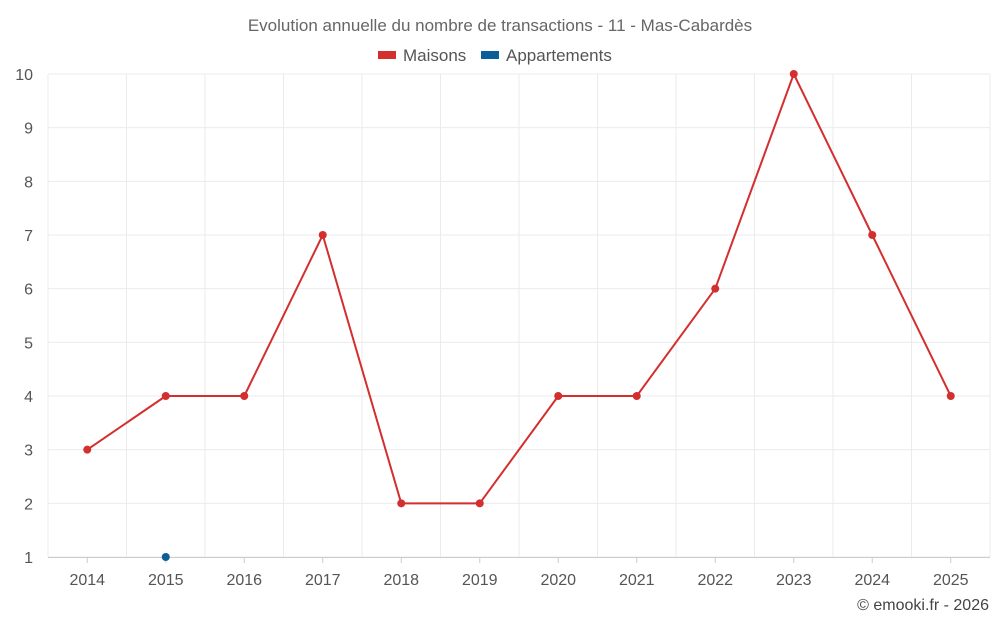 The height and width of the screenshot is (625, 1000). I want to click on y-tick-label: 10, so click(24, 75).